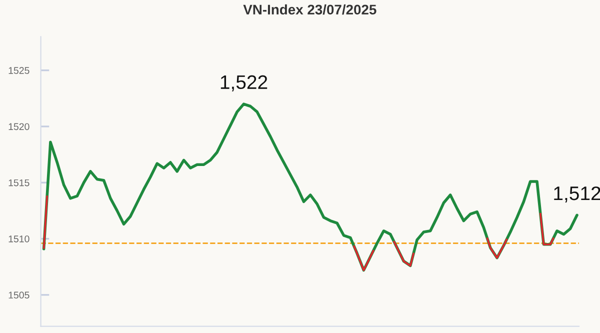 The height and width of the screenshot is (333, 600). Describe the element at coordinates (577, 194) in the screenshot. I see `data-label: 1,512` at that location.